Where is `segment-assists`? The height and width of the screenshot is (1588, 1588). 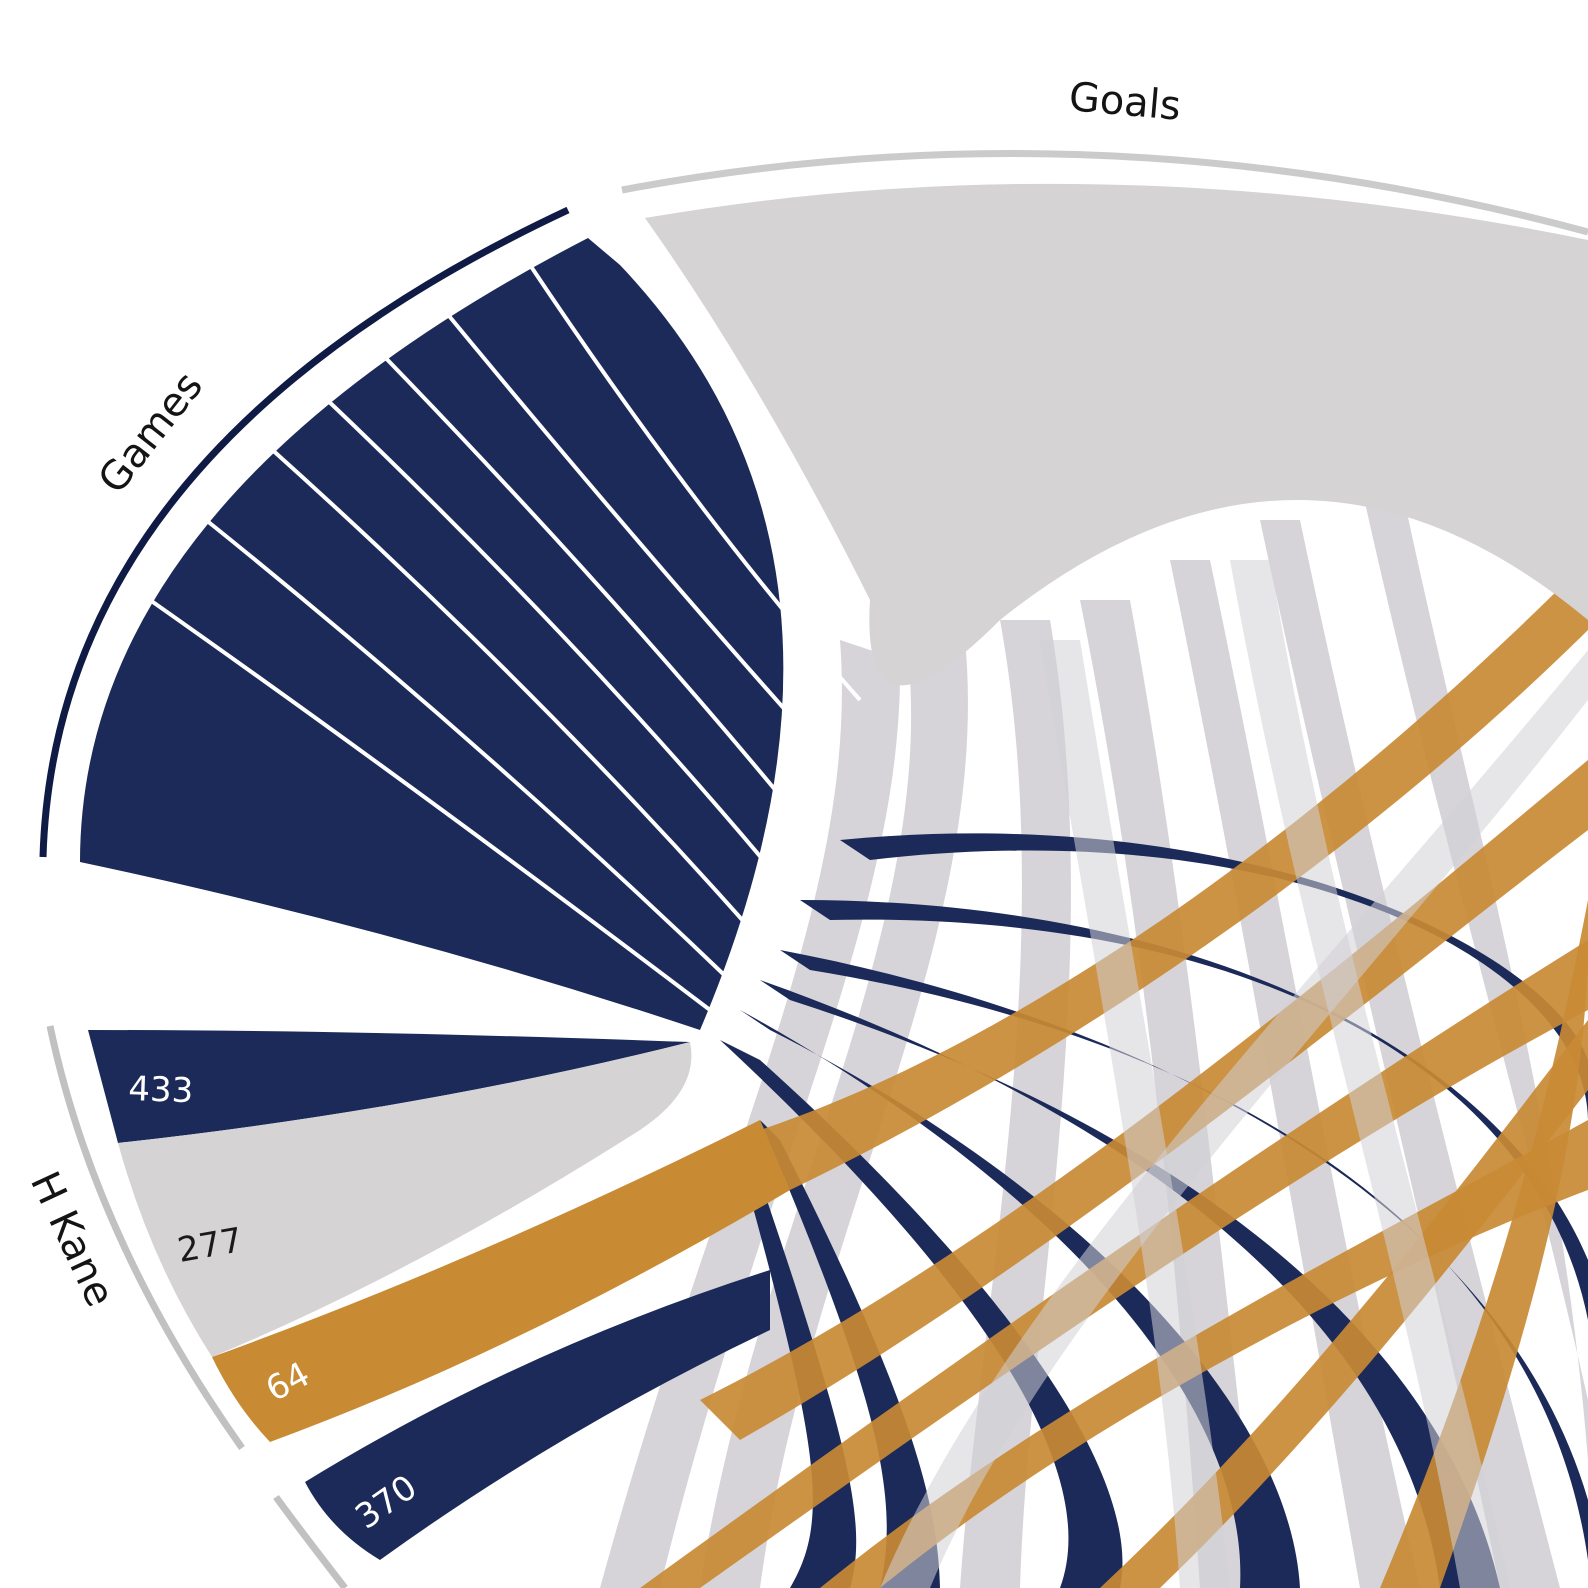 segment-assists is located at coordinates (501, 1281).